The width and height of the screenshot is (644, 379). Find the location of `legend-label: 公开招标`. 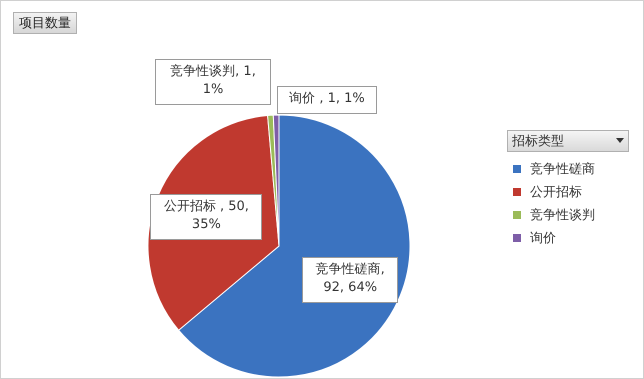

legend-label: 公开招标 is located at coordinates (556, 192).